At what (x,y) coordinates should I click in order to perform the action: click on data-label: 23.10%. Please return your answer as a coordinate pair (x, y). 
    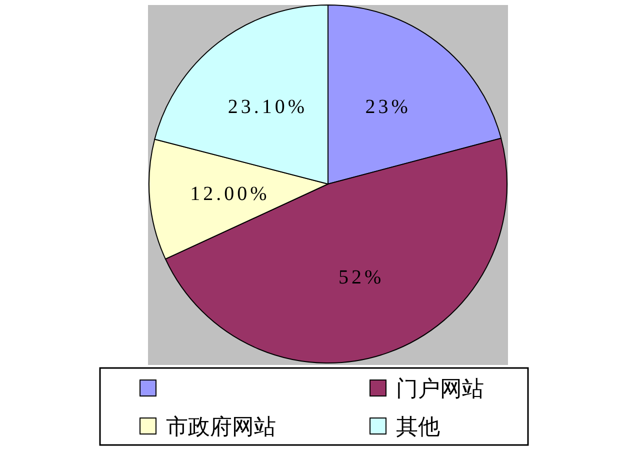
    Looking at the image, I should click on (268, 107).